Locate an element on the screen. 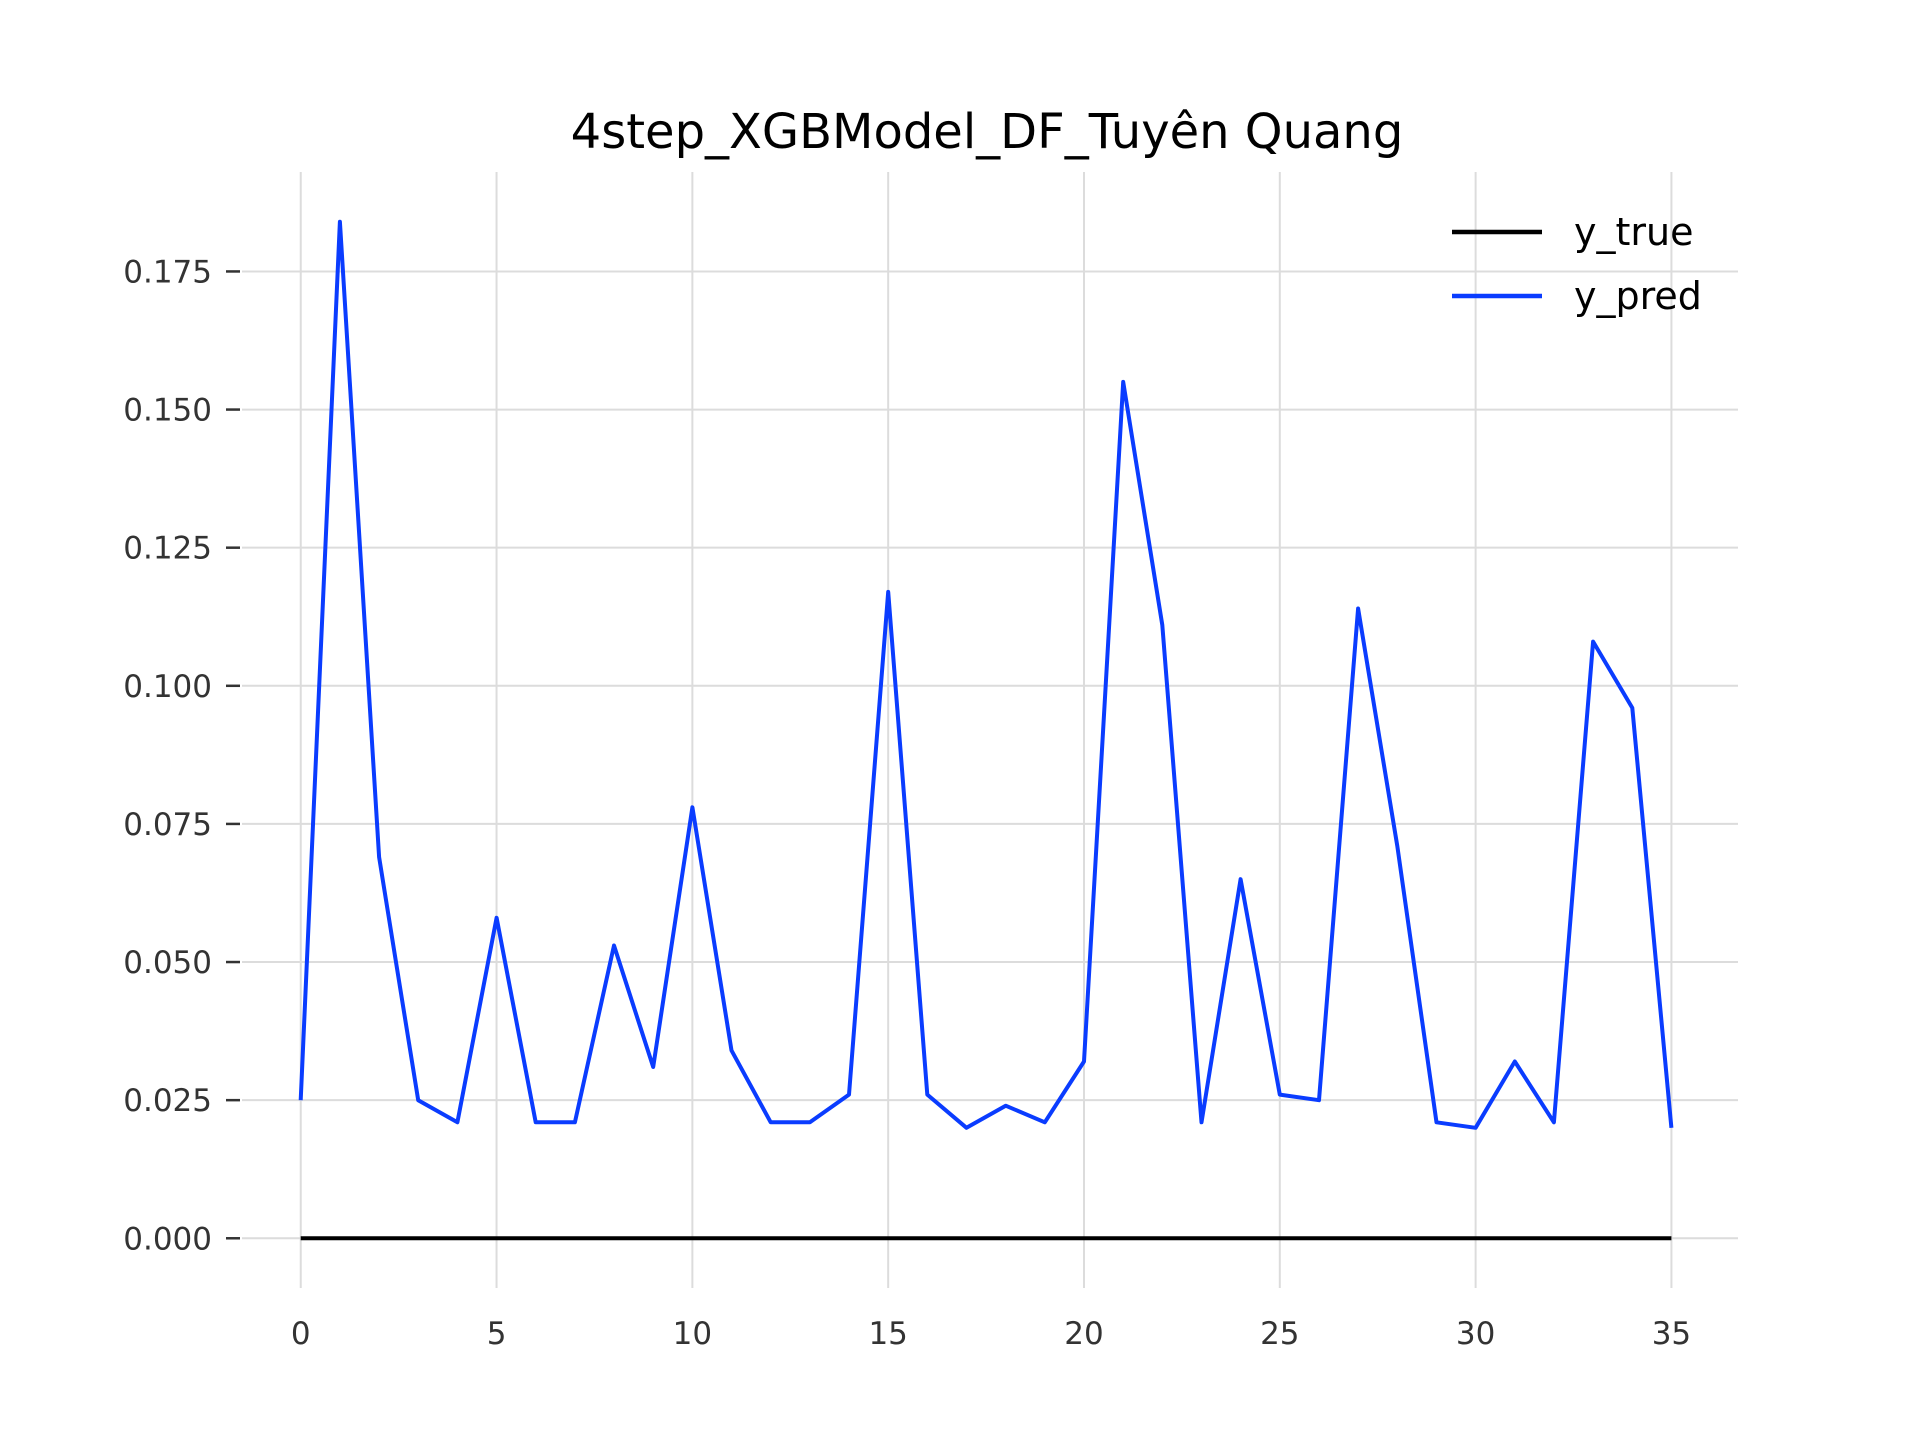 The height and width of the screenshot is (1440, 1920). x-tick-label: 30 is located at coordinates (1475, 1334).